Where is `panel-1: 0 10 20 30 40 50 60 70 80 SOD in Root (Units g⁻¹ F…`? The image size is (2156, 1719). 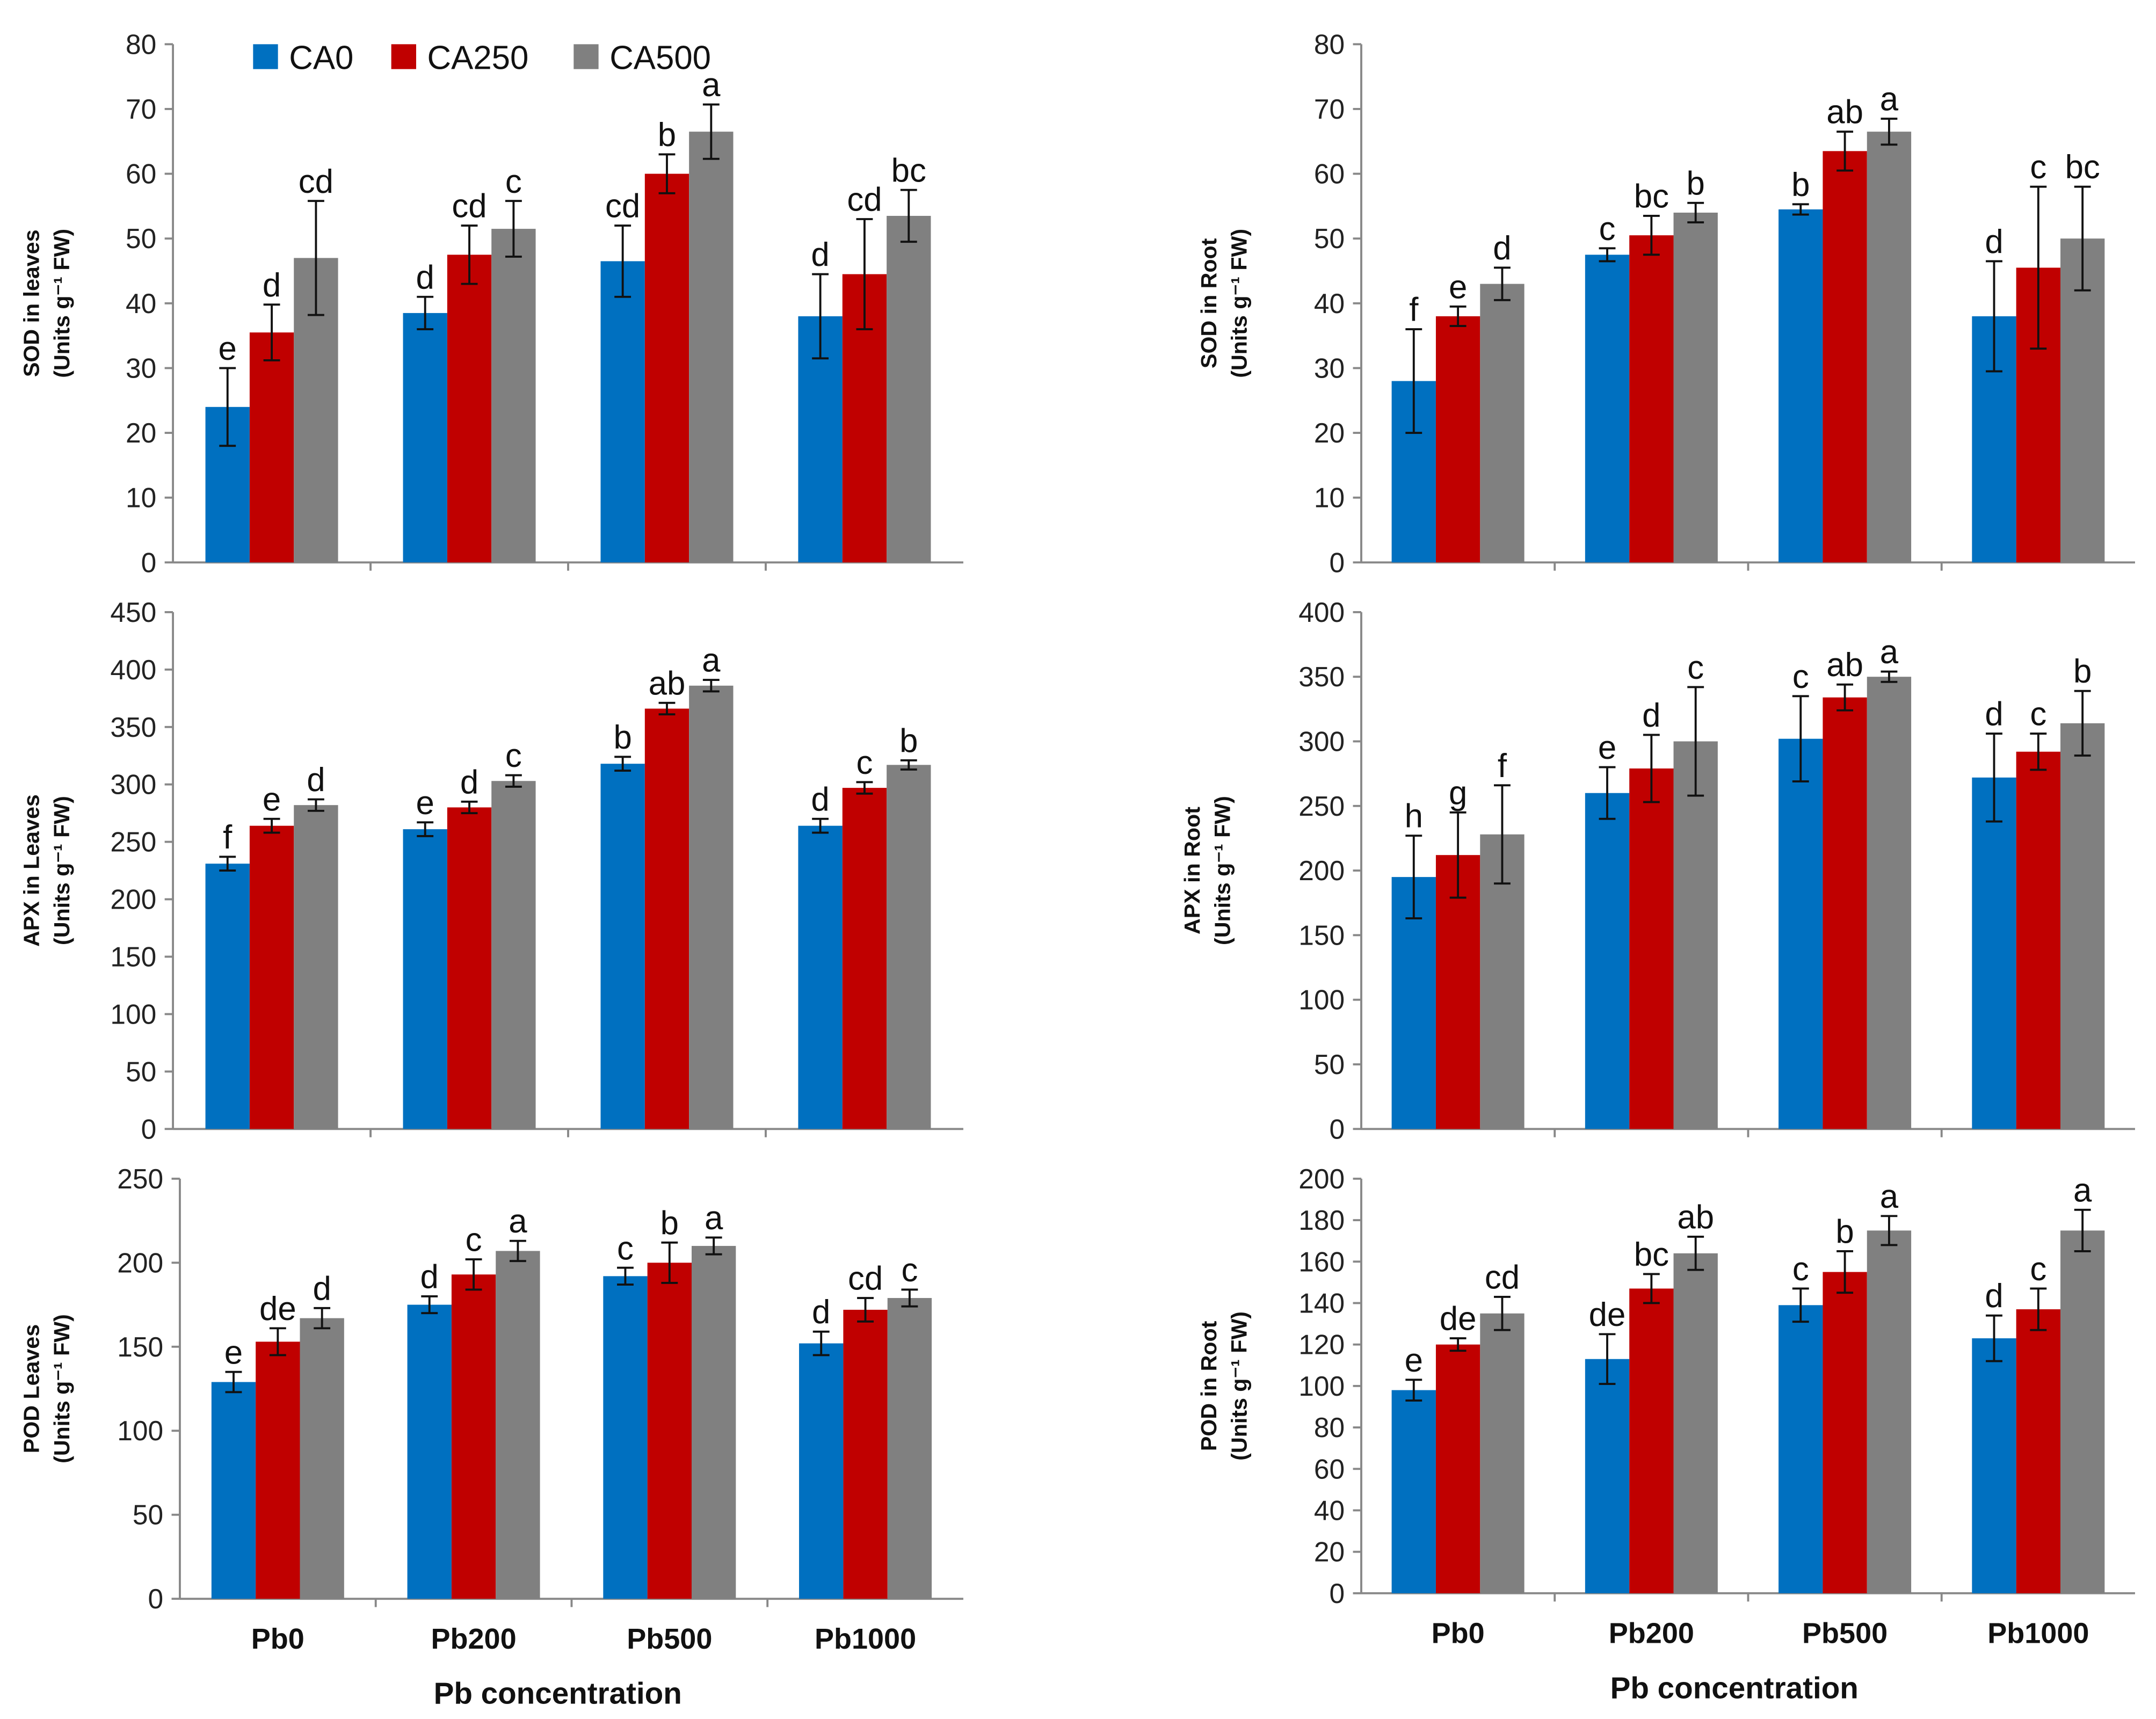
panel-1: 0 10 20 30 40 50 60 70 80 SOD in Root (Units g⁻¹ F… is located at coordinates (1665, 303).